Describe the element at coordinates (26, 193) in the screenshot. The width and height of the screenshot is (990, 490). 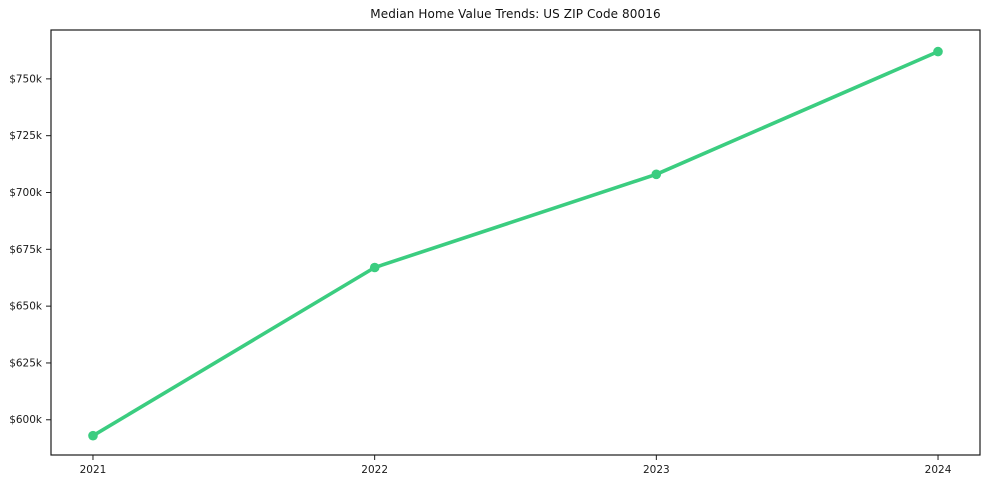
I see `y-tick-label: $700k` at that location.